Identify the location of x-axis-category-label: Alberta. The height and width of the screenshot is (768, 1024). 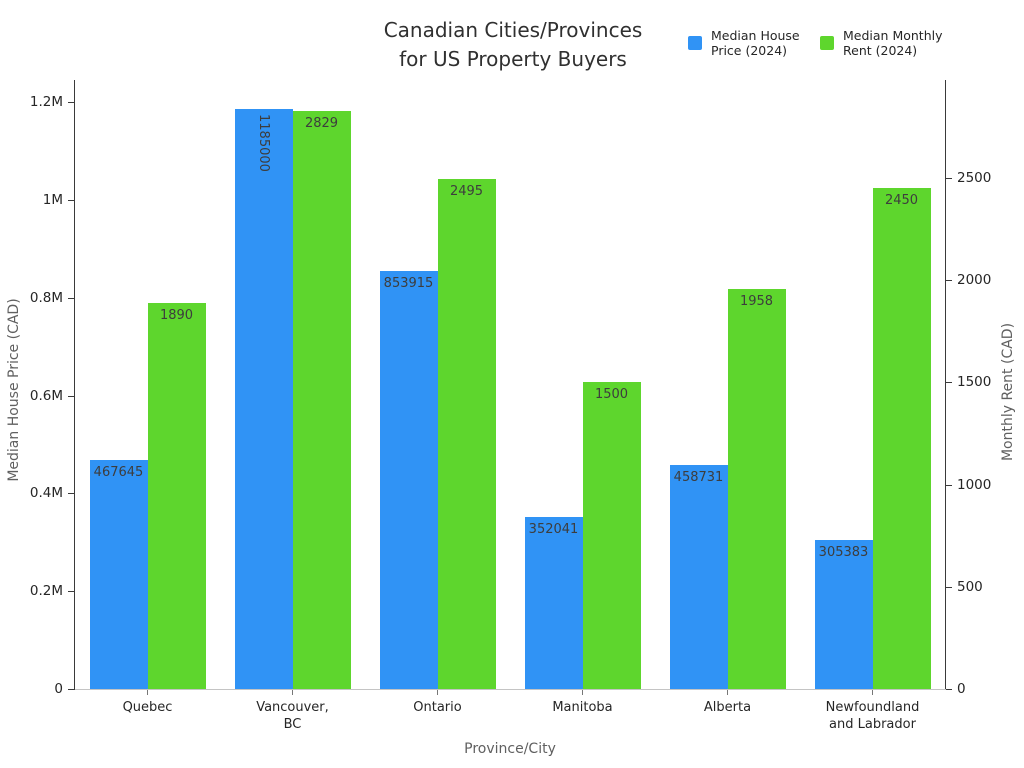
(727, 707).